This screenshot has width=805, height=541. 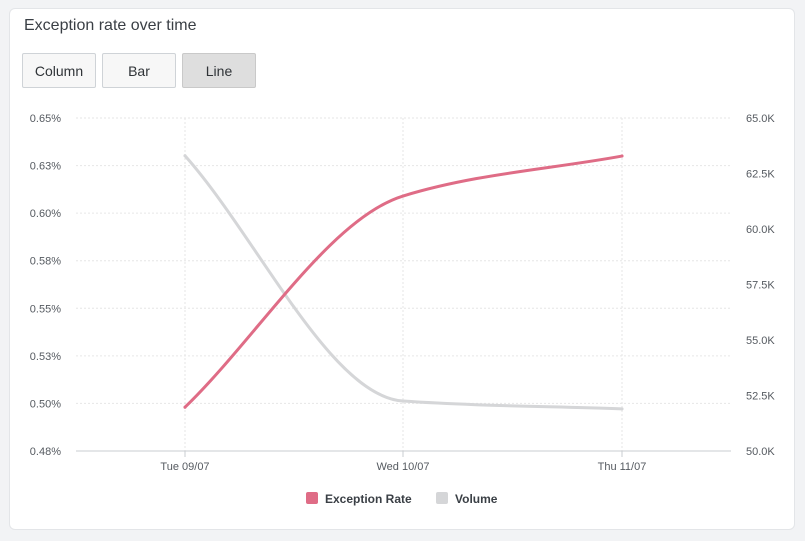 What do you see at coordinates (760, 397) in the screenshot?
I see `y-right-tick-label: 52.5K` at bounding box center [760, 397].